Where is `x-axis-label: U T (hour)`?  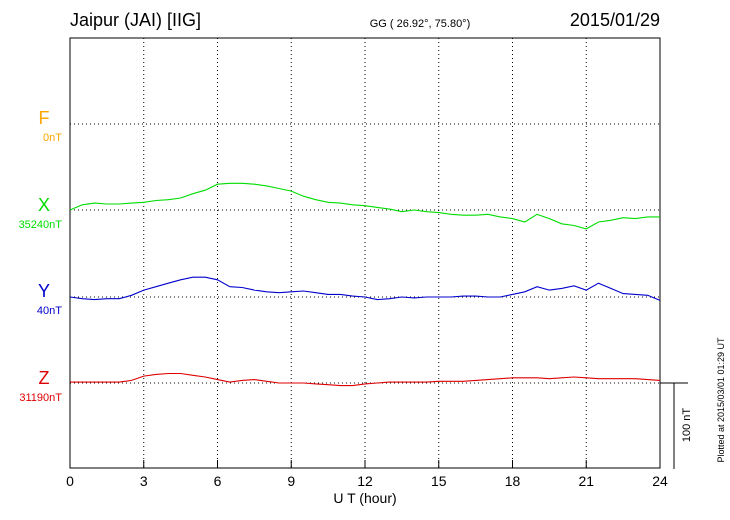 x-axis-label: U T (hour) is located at coordinates (364, 498).